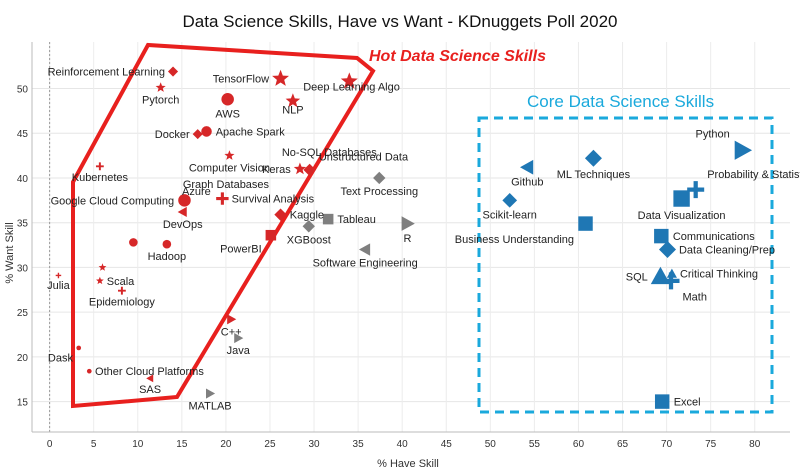  Describe the element at coordinates (280, 77) in the screenshot. I see `point-tensorflow` at that location.